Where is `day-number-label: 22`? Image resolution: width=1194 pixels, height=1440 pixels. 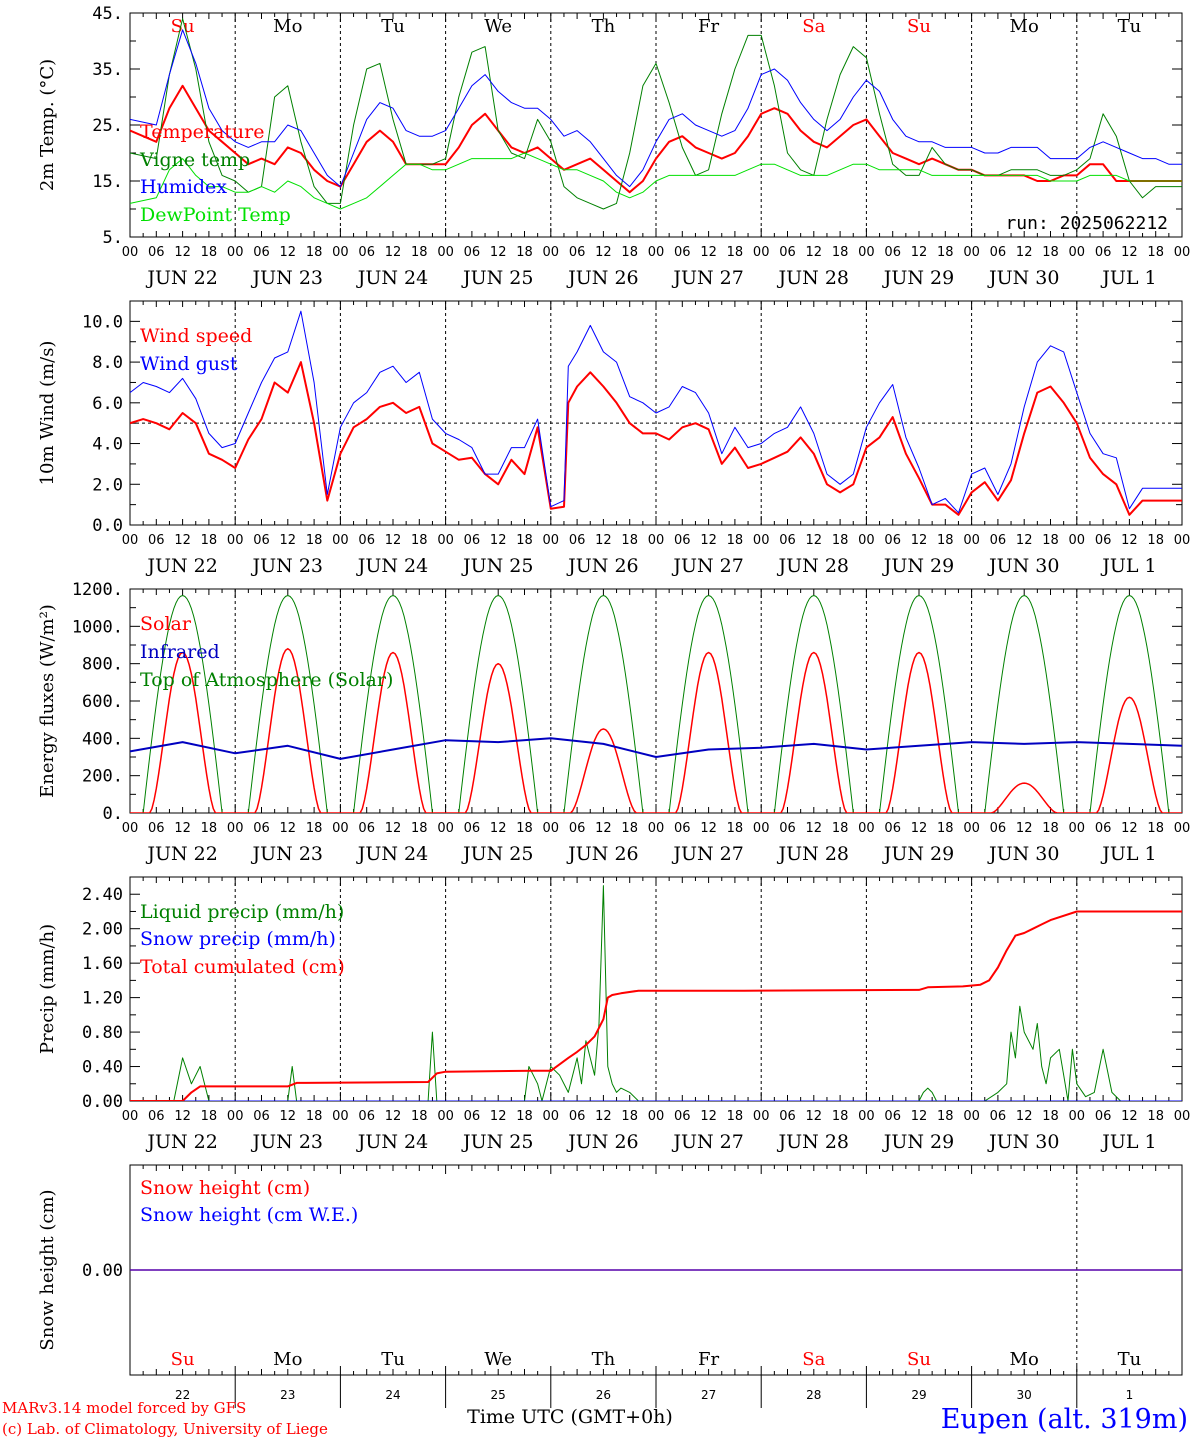 day-number-label: 22 is located at coordinates (182, 1395).